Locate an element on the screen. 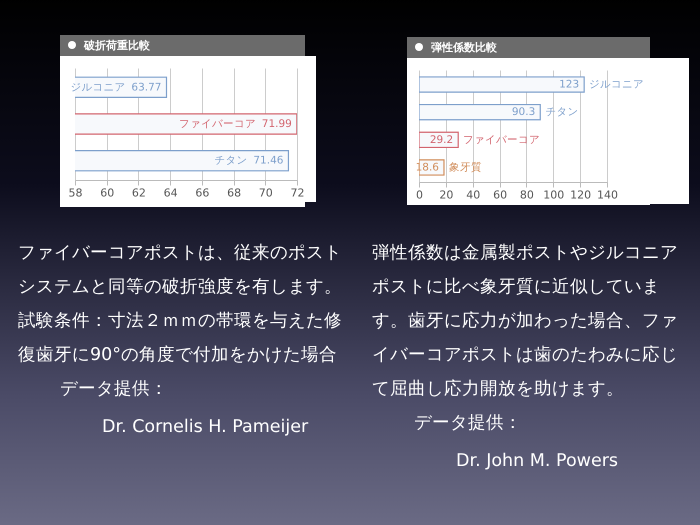  data-label: 63.77 is located at coordinates (146, 87).